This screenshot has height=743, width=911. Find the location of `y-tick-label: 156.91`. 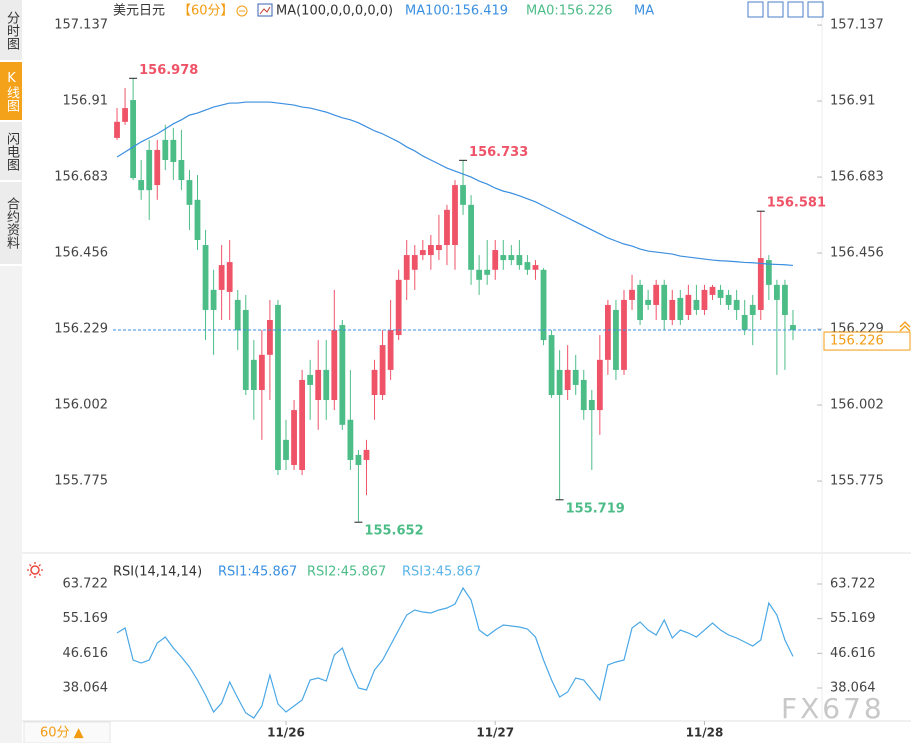

y-tick-label: 156.91 is located at coordinates (86, 101).